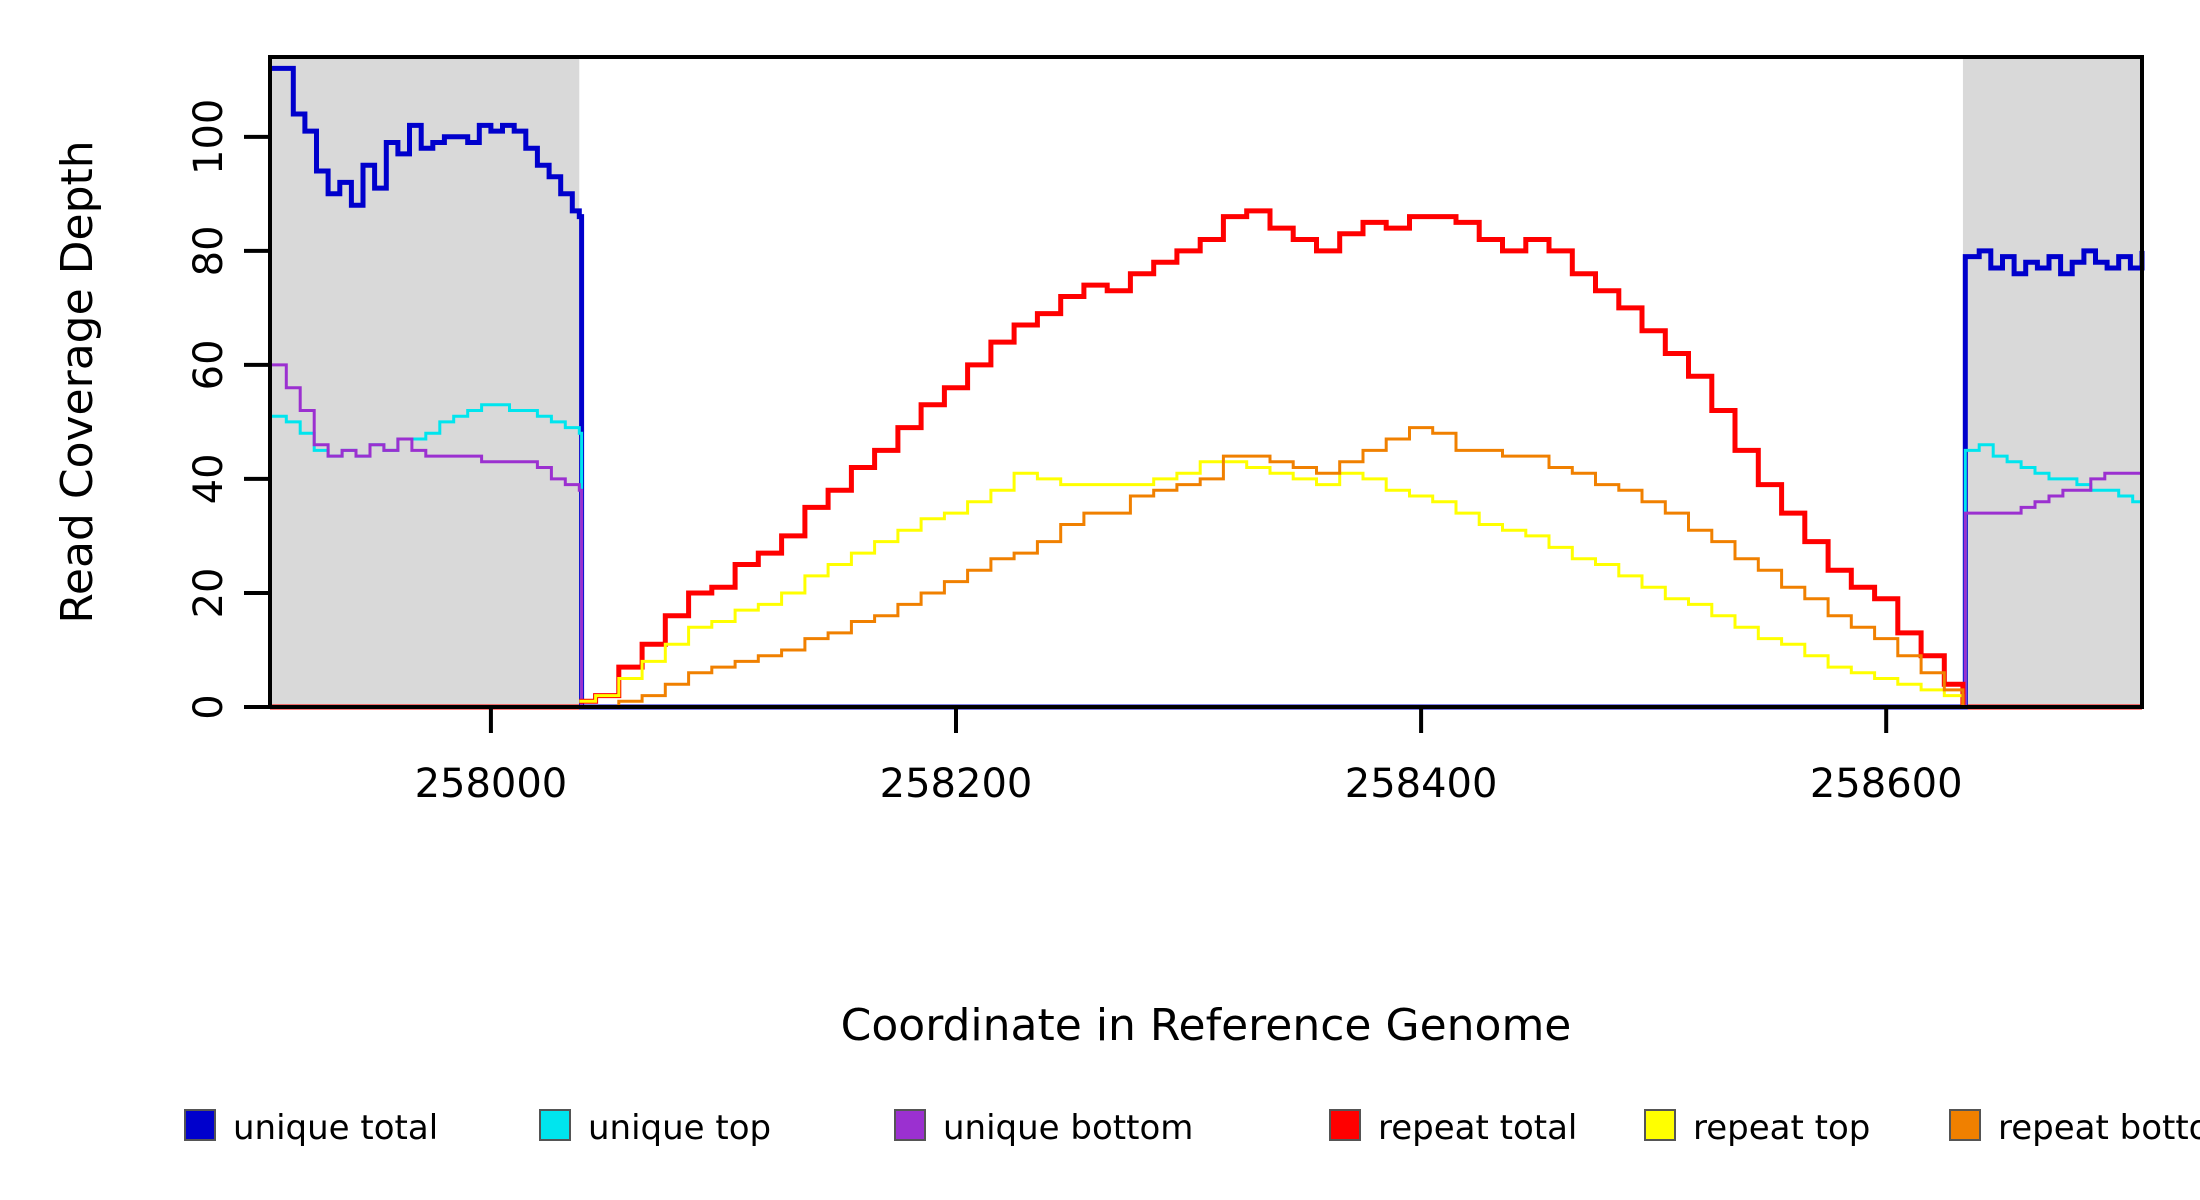 The height and width of the screenshot is (1200, 2200). Describe the element at coordinates (1272, 583) in the screenshot. I see `series-repeat-top` at that location.